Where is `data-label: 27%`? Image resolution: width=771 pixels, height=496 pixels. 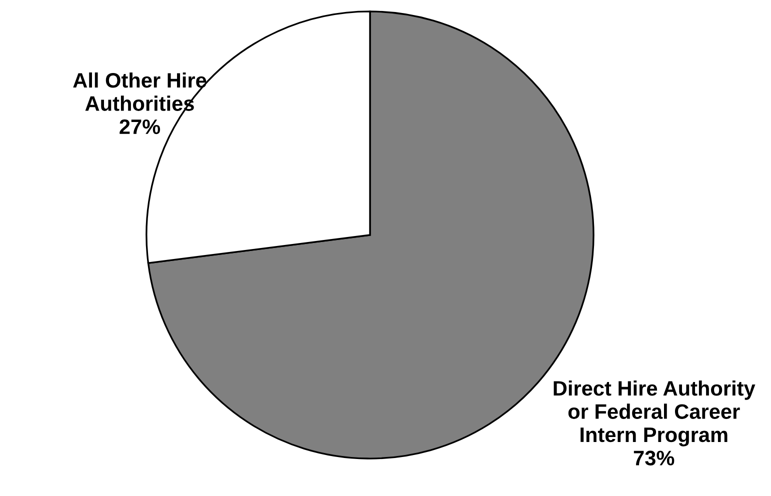 data-label: 27% is located at coordinates (140, 126).